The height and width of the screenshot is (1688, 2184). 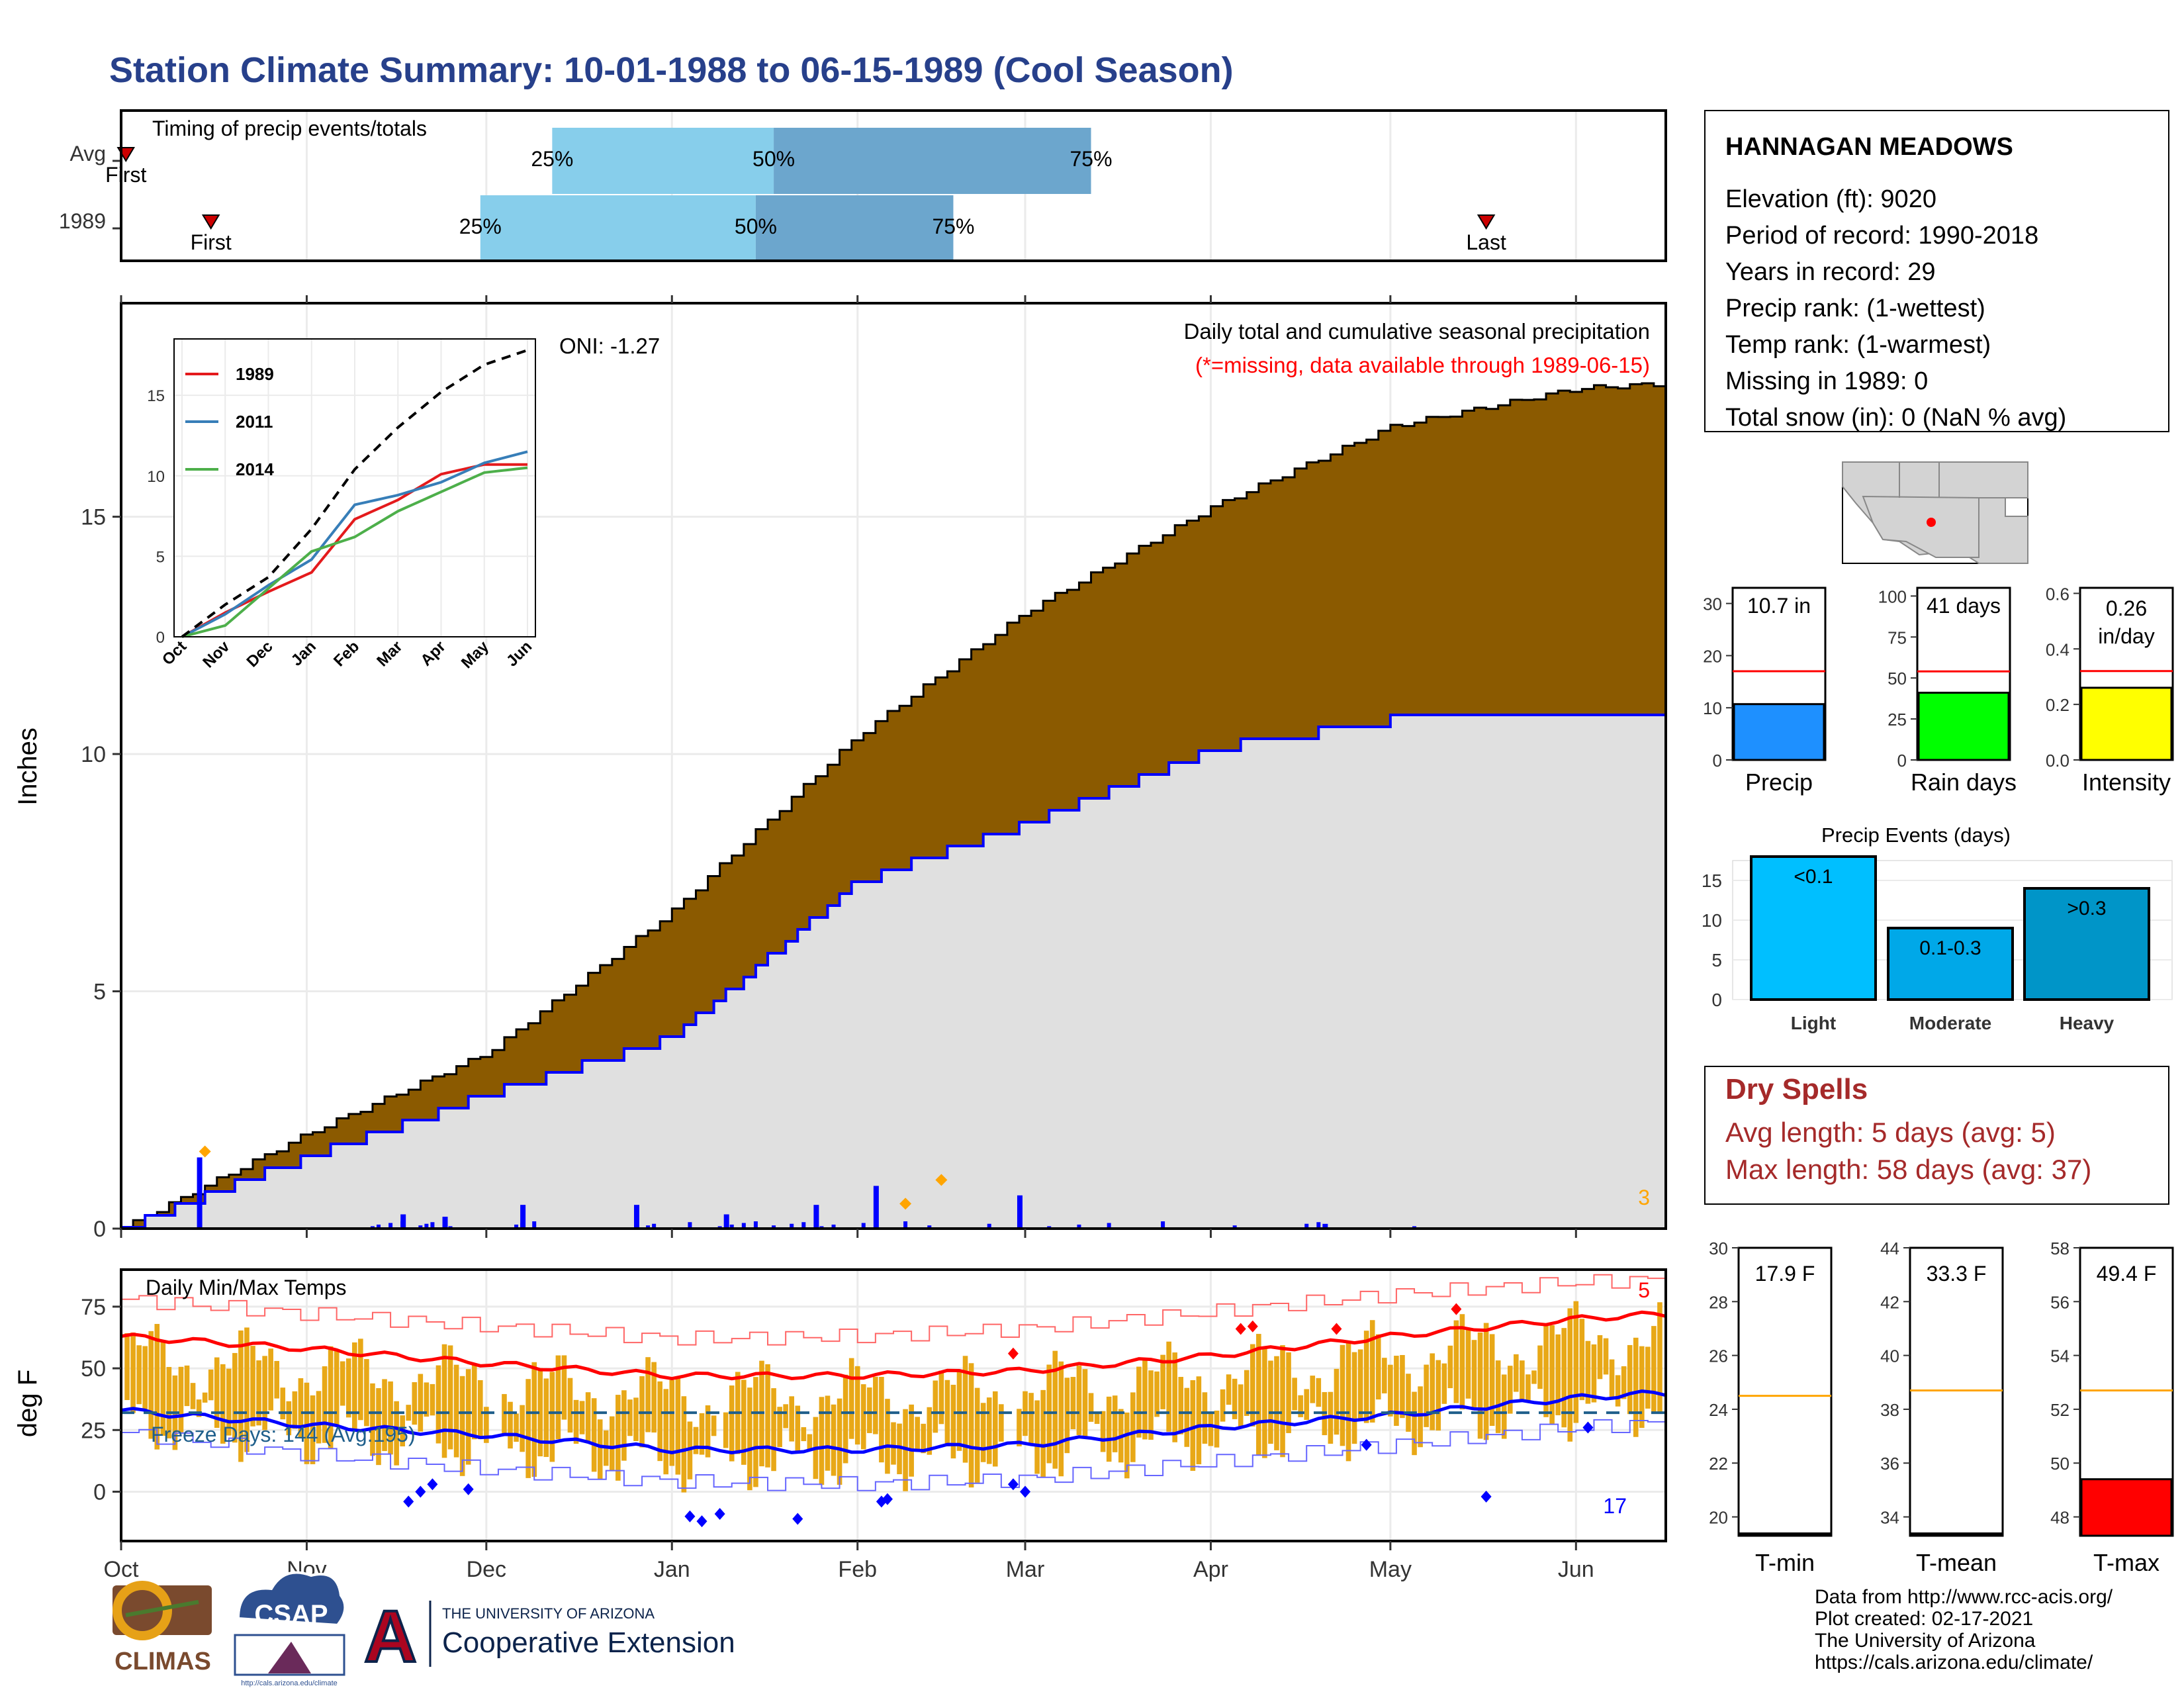 What do you see at coordinates (2126, 723) in the screenshot?
I see `mini-bar-value` at bounding box center [2126, 723].